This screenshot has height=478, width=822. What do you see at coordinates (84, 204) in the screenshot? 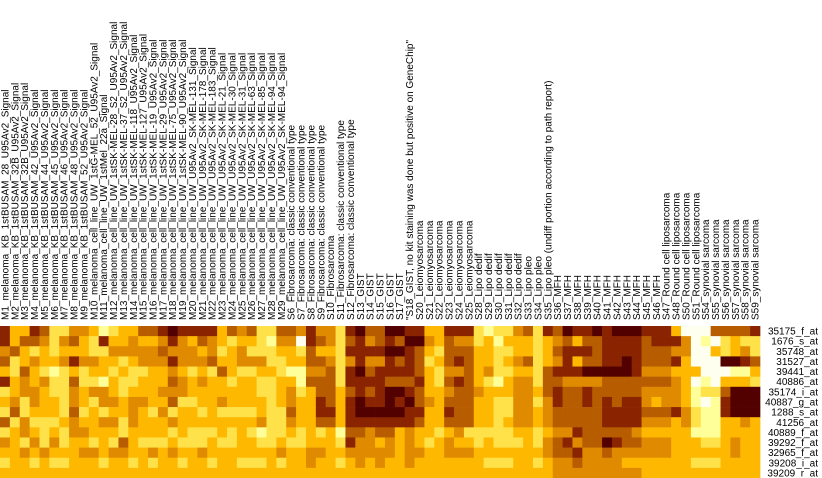
I see `column-label: M9_melanoma_KB_1stBUSAM_52_U95Av2_Signal` at bounding box center [84, 204].